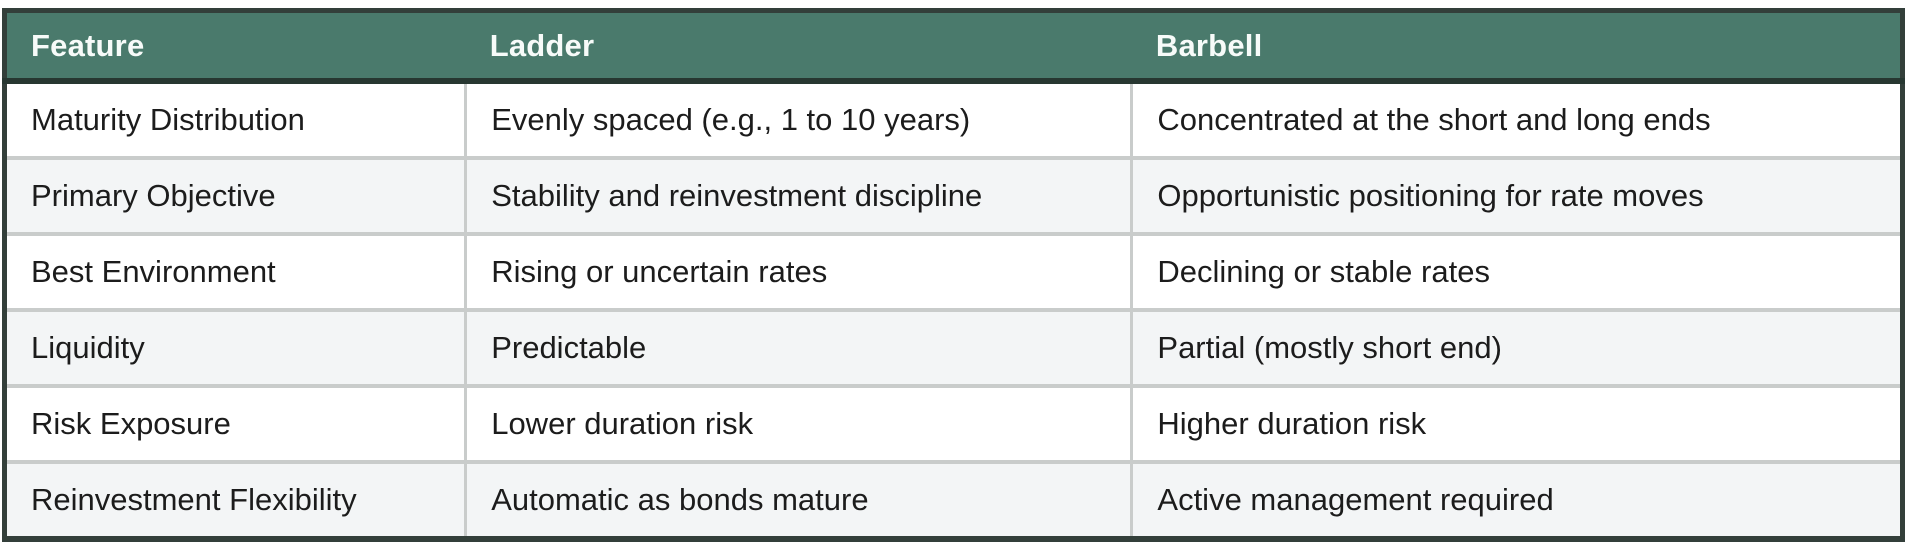 The width and height of the screenshot is (1909, 551). I want to click on barbell-cell: Partial (mostly short end), so click(1516, 347).